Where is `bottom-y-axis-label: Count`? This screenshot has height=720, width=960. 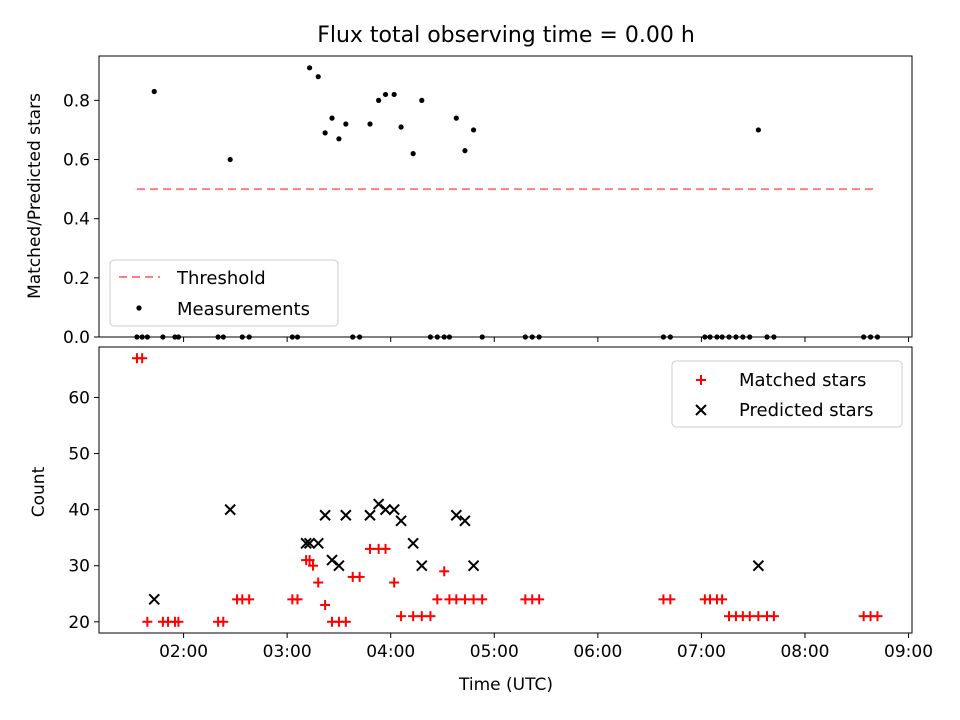
bottom-y-axis-label: Count is located at coordinates (39, 491).